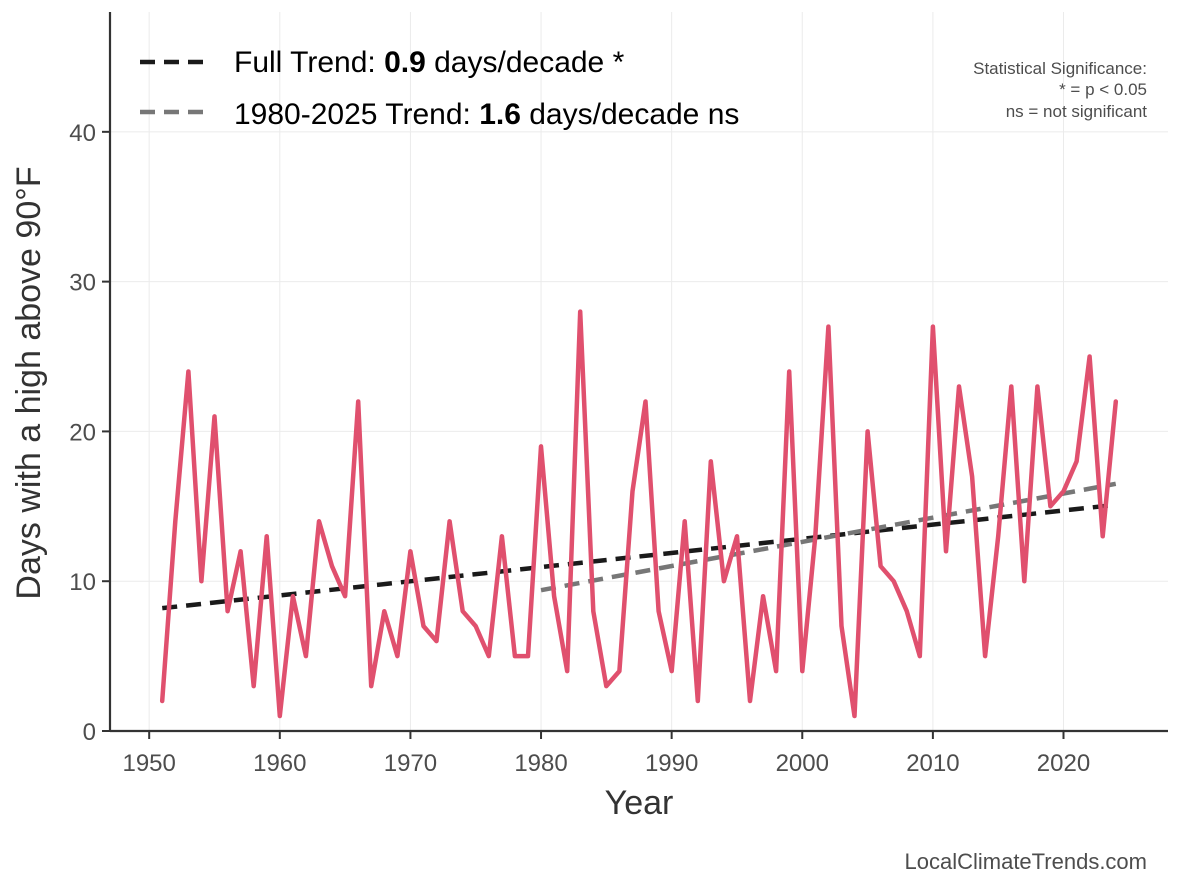 This screenshot has width=1184, height=889. I want to click on x-tick-label: 1980, so click(540, 763).